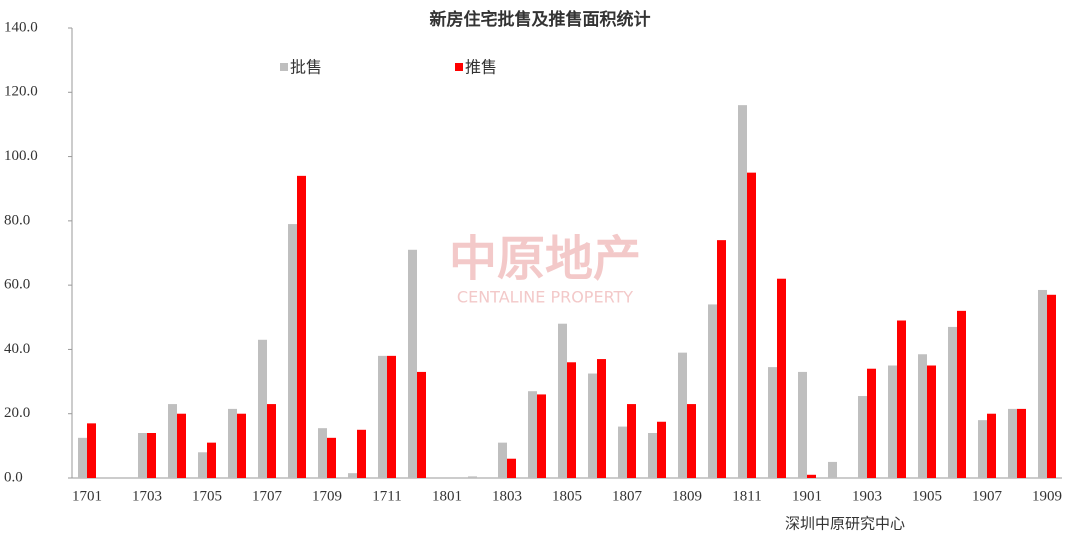 The width and height of the screenshot is (1080, 540). What do you see at coordinates (1047, 496) in the screenshot?
I see `x-tick-label: 1909` at bounding box center [1047, 496].